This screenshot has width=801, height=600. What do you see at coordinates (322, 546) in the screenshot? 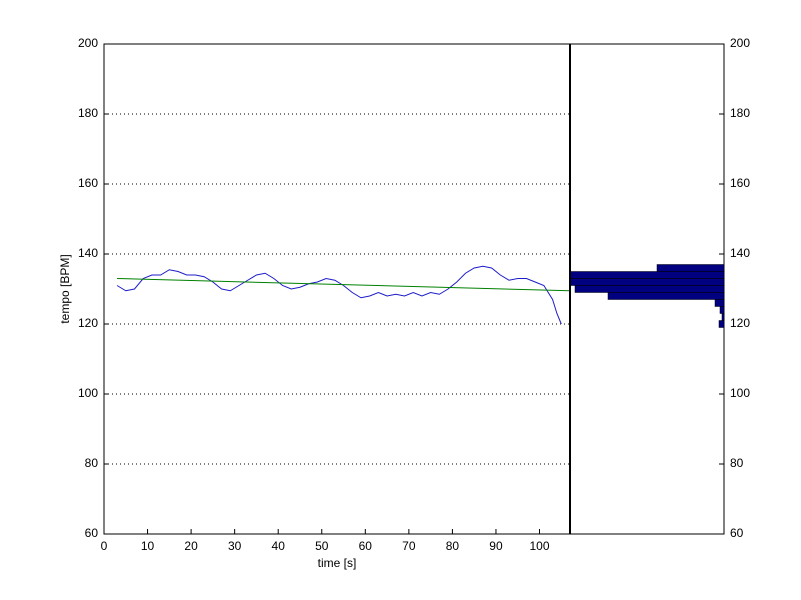
I see `x-tick-label: 50` at bounding box center [322, 546].